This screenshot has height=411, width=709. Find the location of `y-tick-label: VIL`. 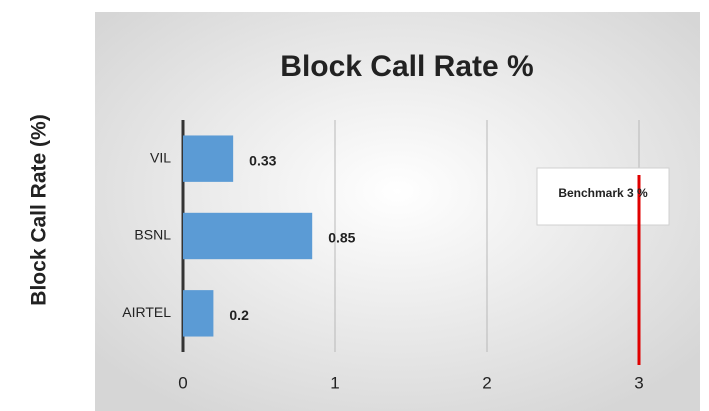

y-tick-label: VIL is located at coordinates (160, 157).